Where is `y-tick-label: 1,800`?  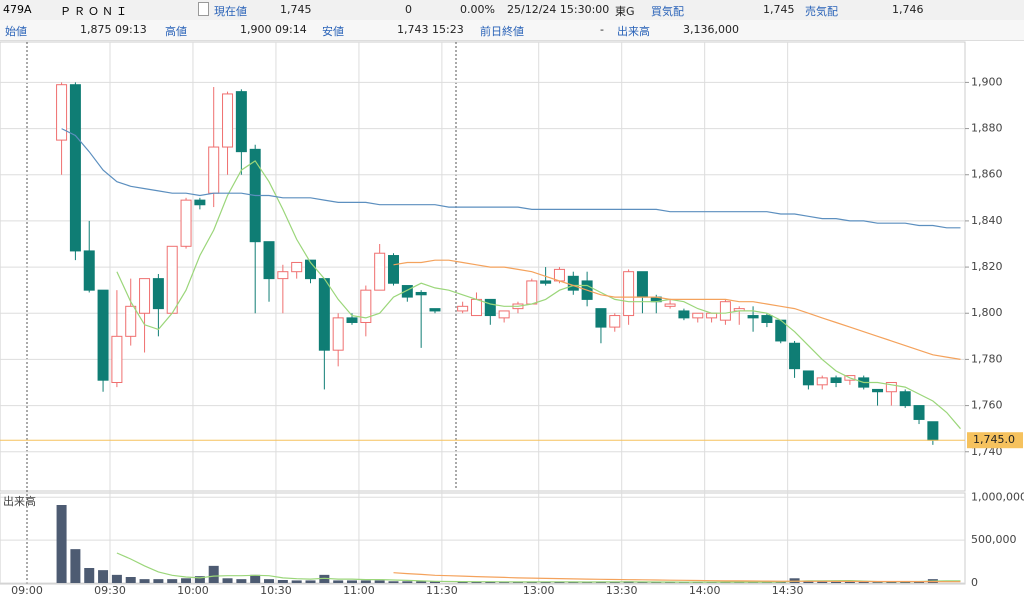 y-tick-label: 1,800 is located at coordinates (987, 312).